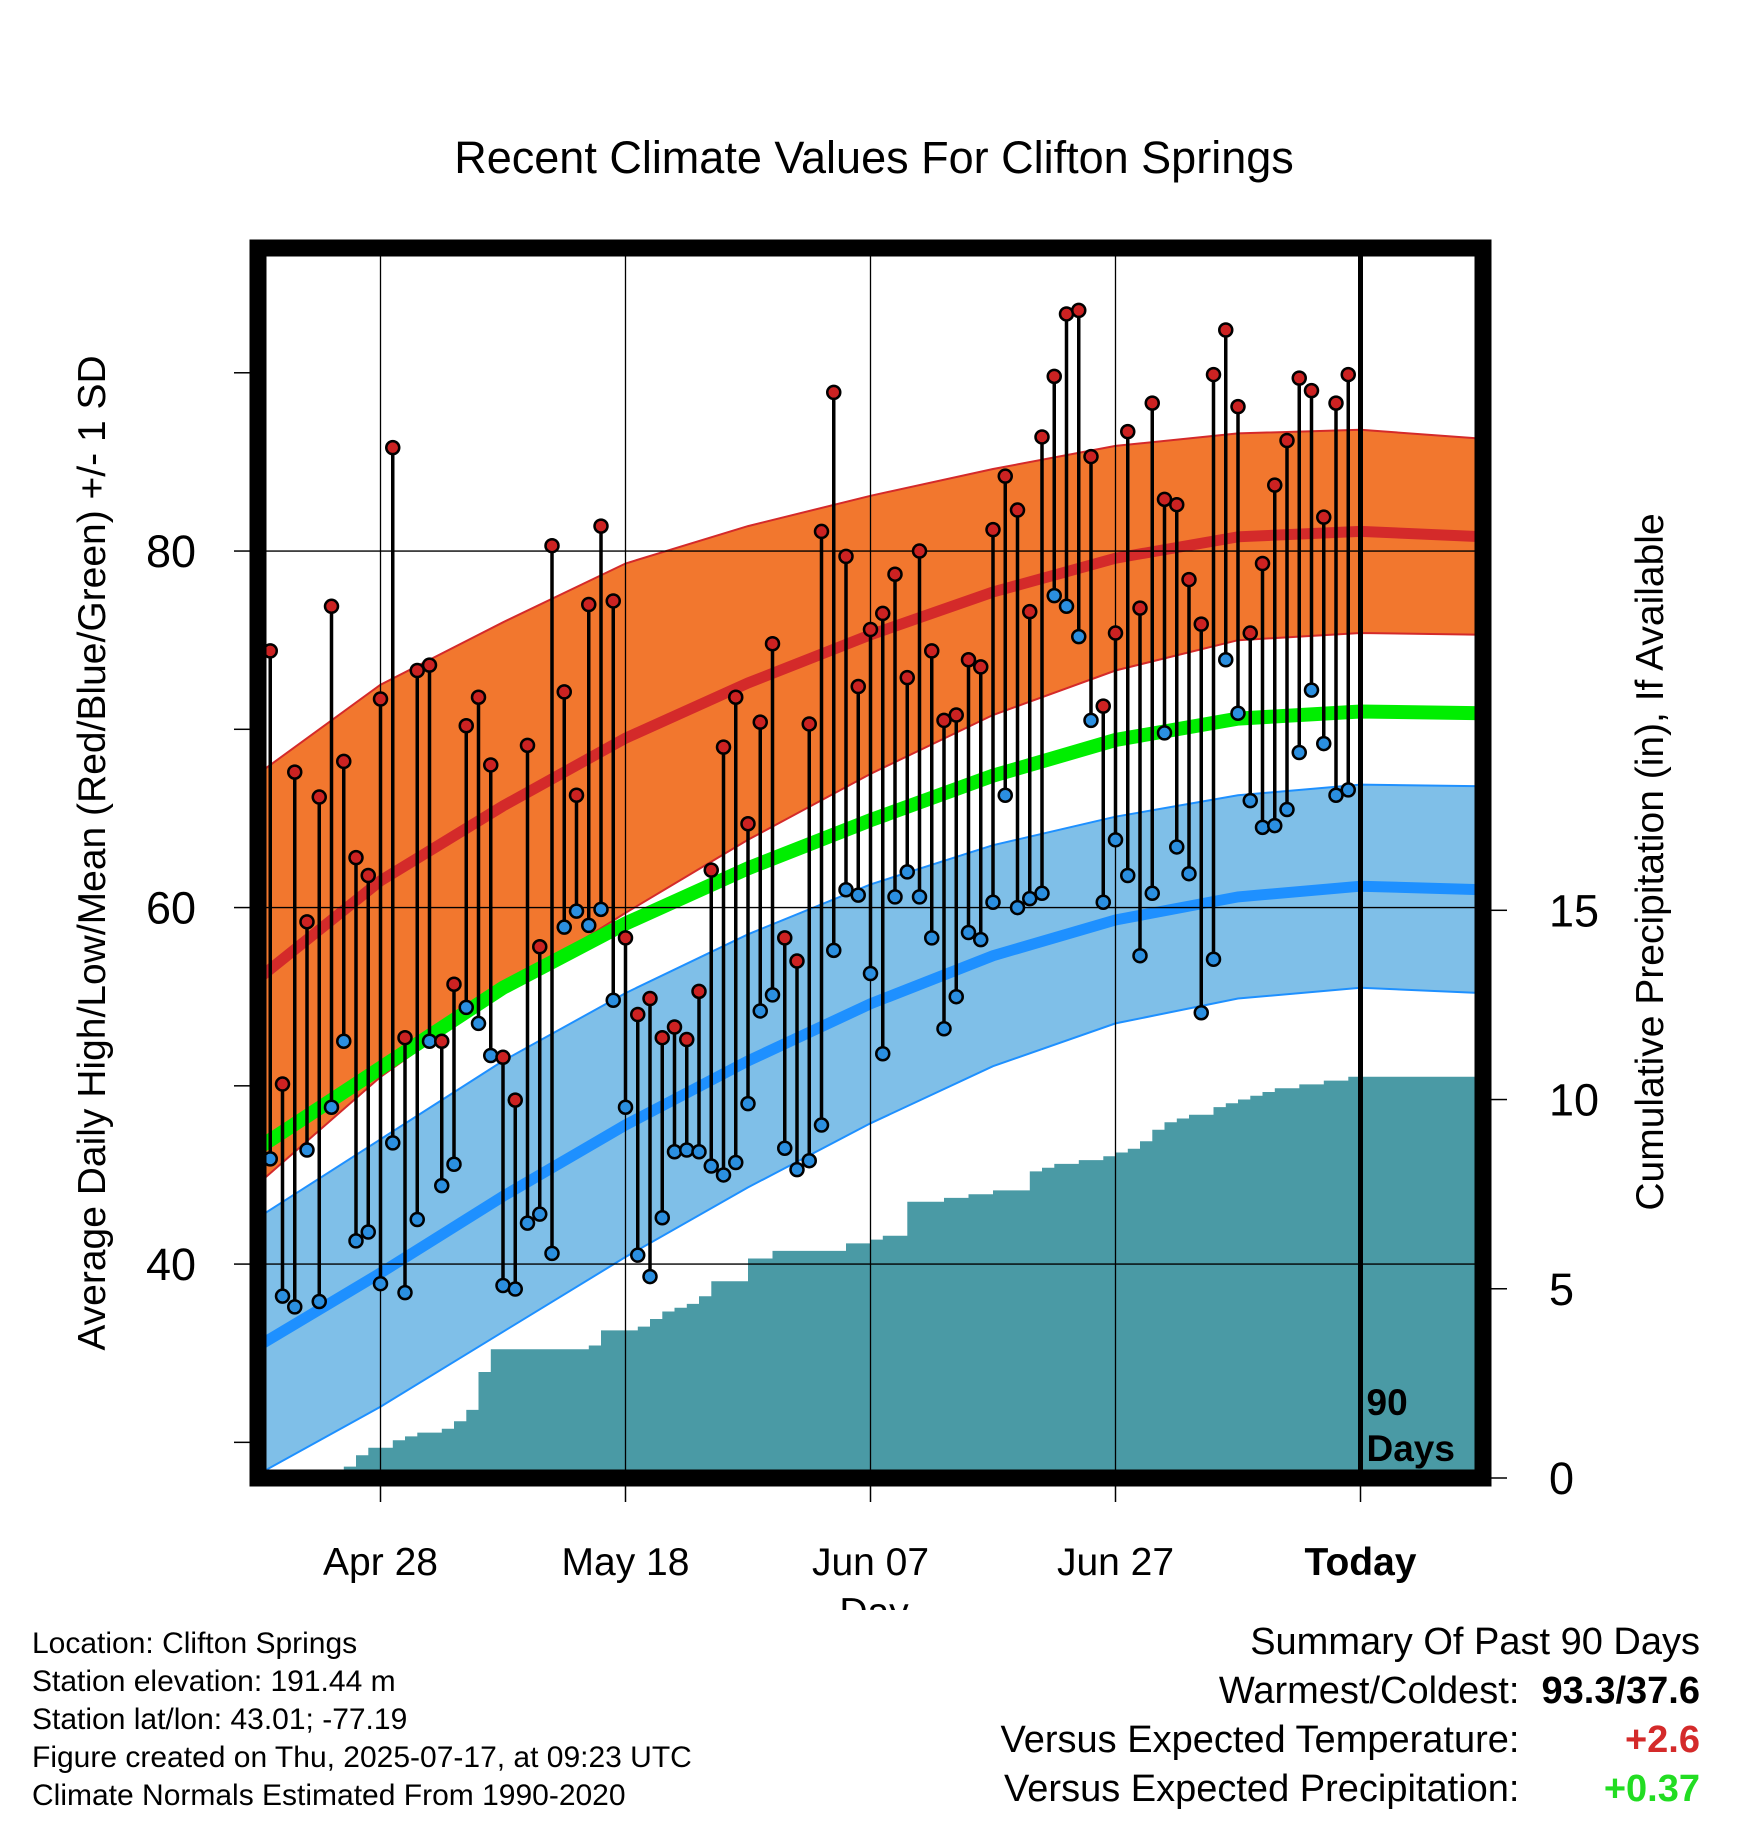 The width and height of the screenshot is (1748, 1828). Describe the element at coordinates (171, 908) in the screenshot. I see `y-tick-label: 60` at that location.